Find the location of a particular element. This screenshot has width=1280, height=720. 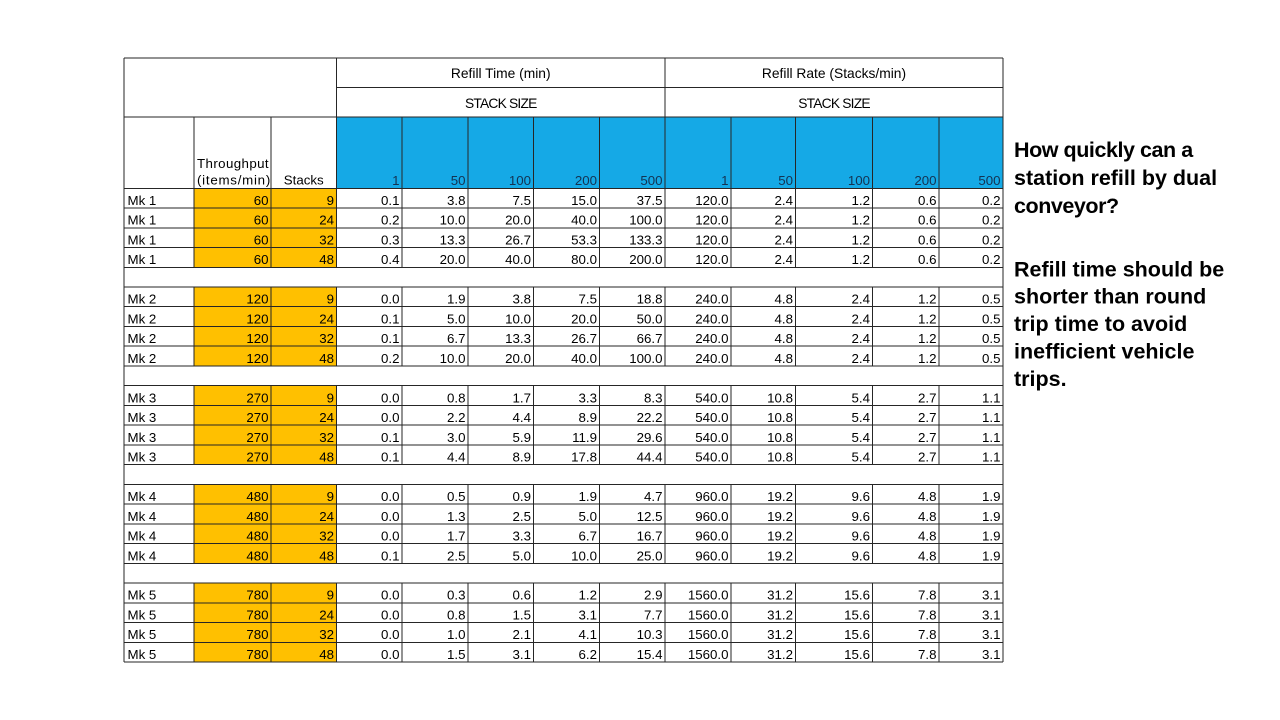

svg-text: 10.0 is located at coordinates (518, 318).